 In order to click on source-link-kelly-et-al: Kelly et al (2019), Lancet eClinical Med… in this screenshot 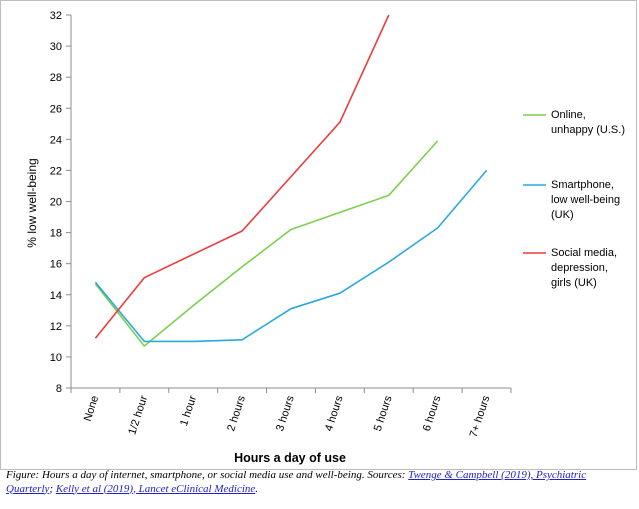, I will do `click(155, 488)`.